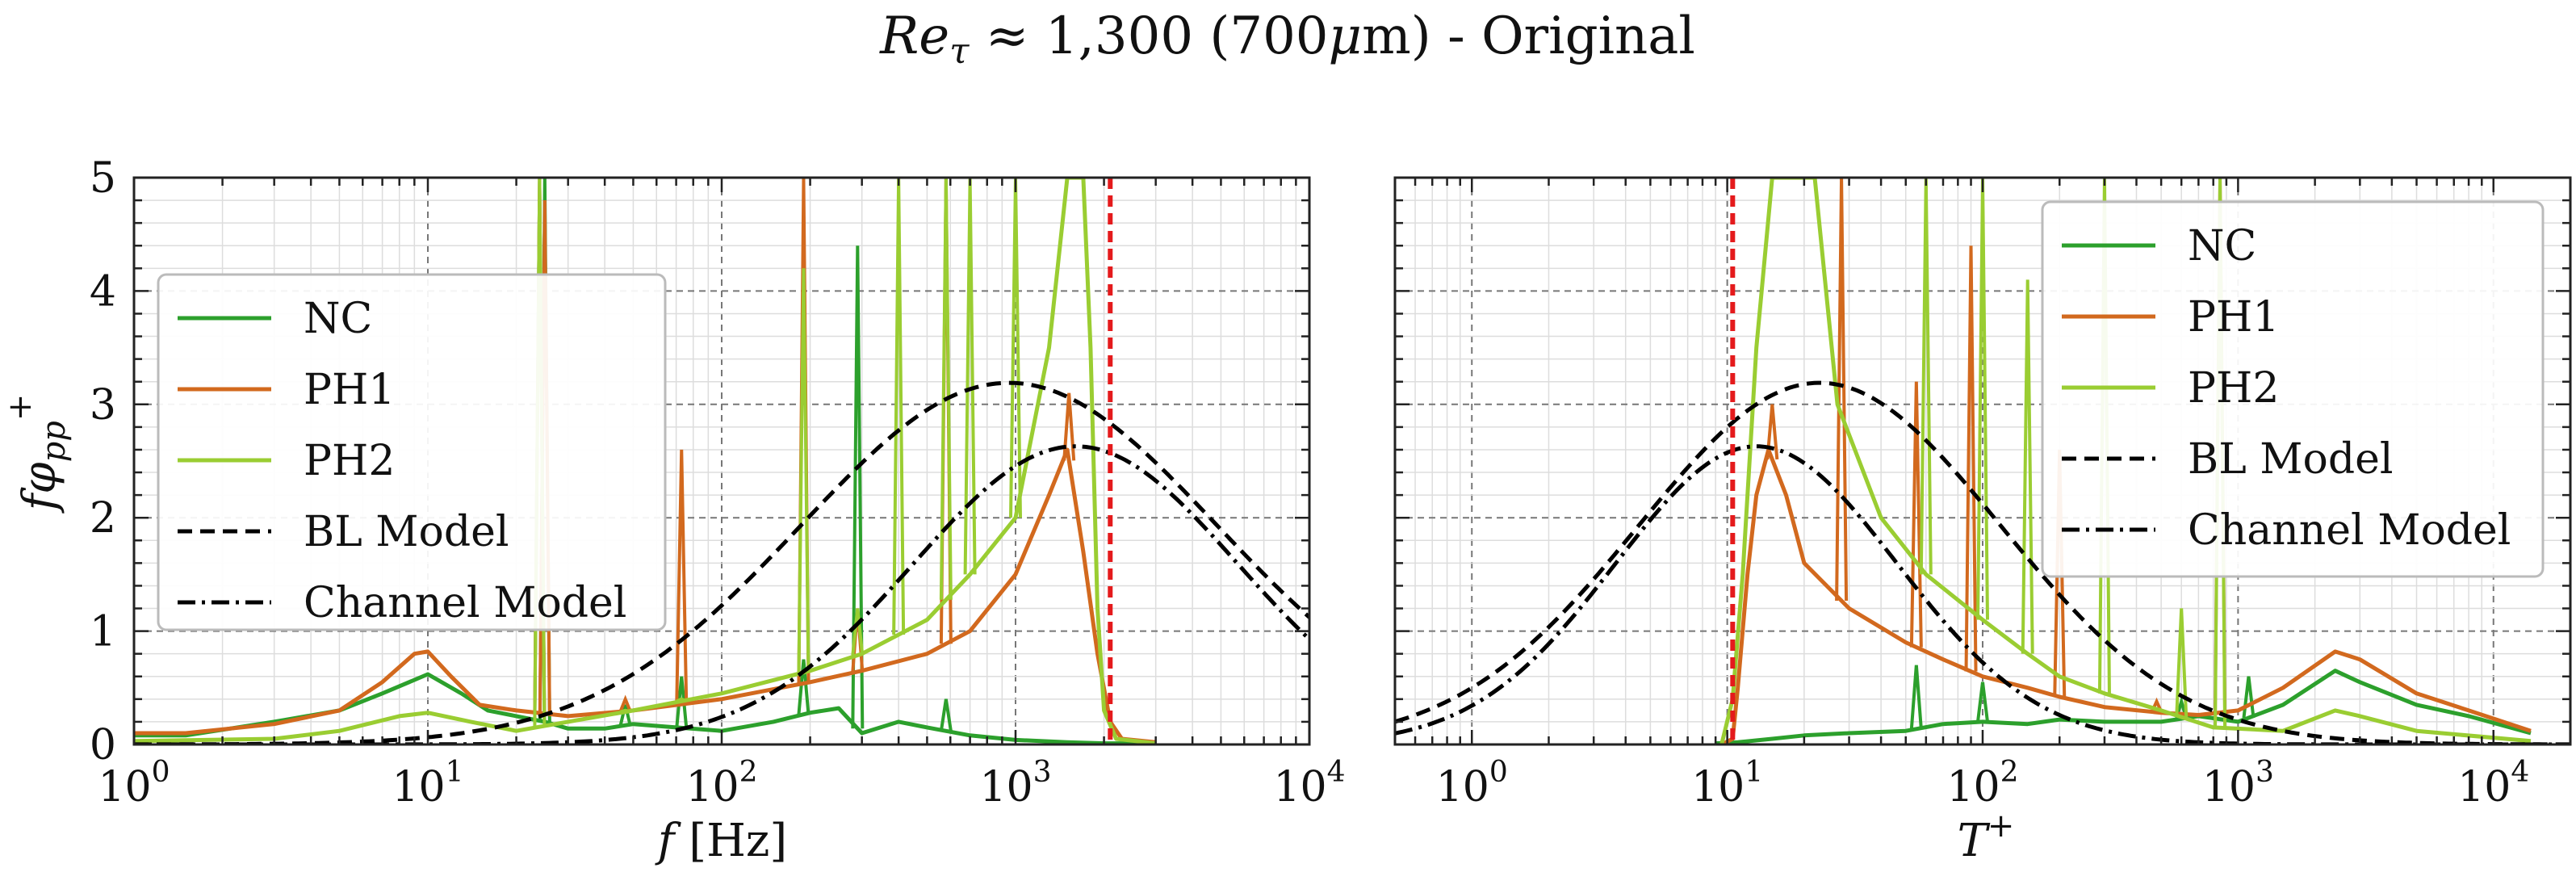  I want to click on right-tick-labels: 10⁰ 10¹ 10² 10³ 10⁴, so click(1983, 783).